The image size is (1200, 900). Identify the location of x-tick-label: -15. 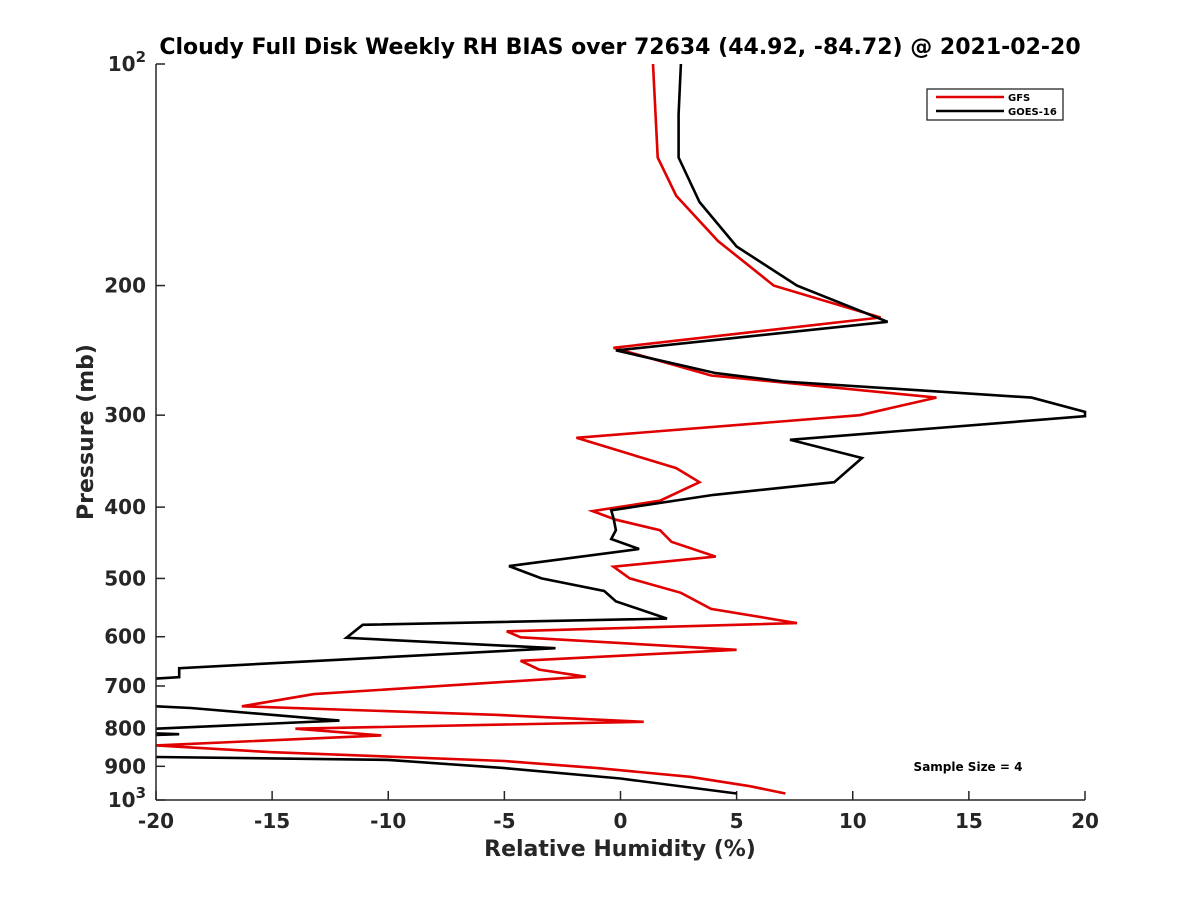
(272, 821).